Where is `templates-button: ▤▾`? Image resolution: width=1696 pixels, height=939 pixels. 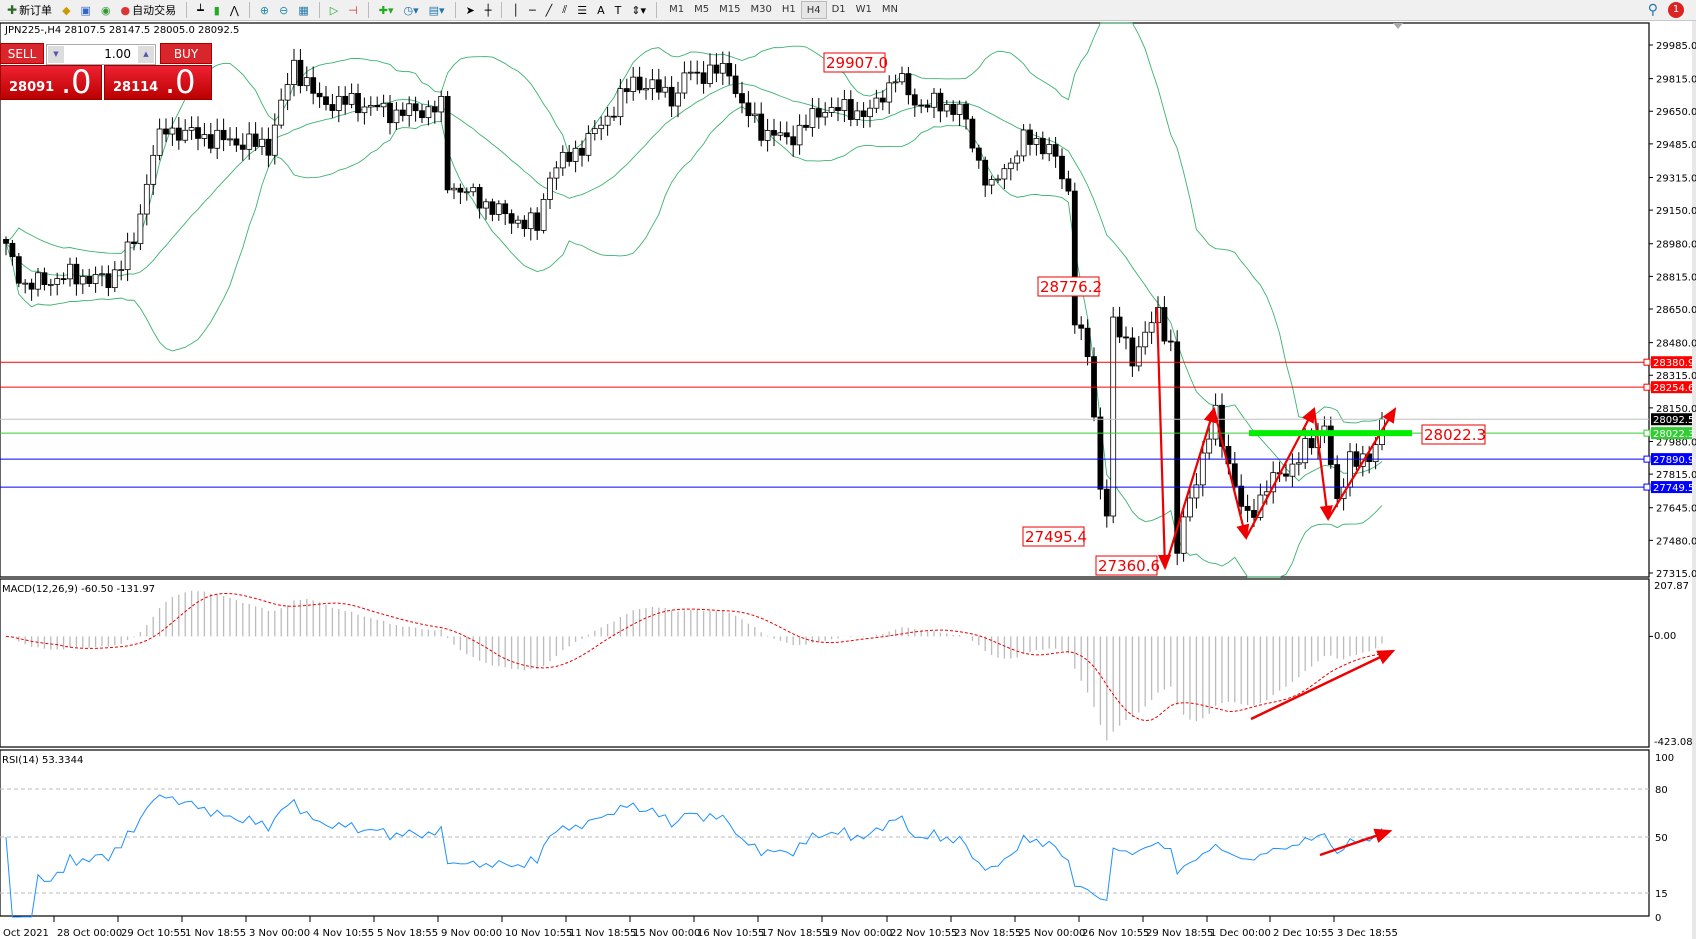
templates-button: ▤▾ is located at coordinates (437, 10).